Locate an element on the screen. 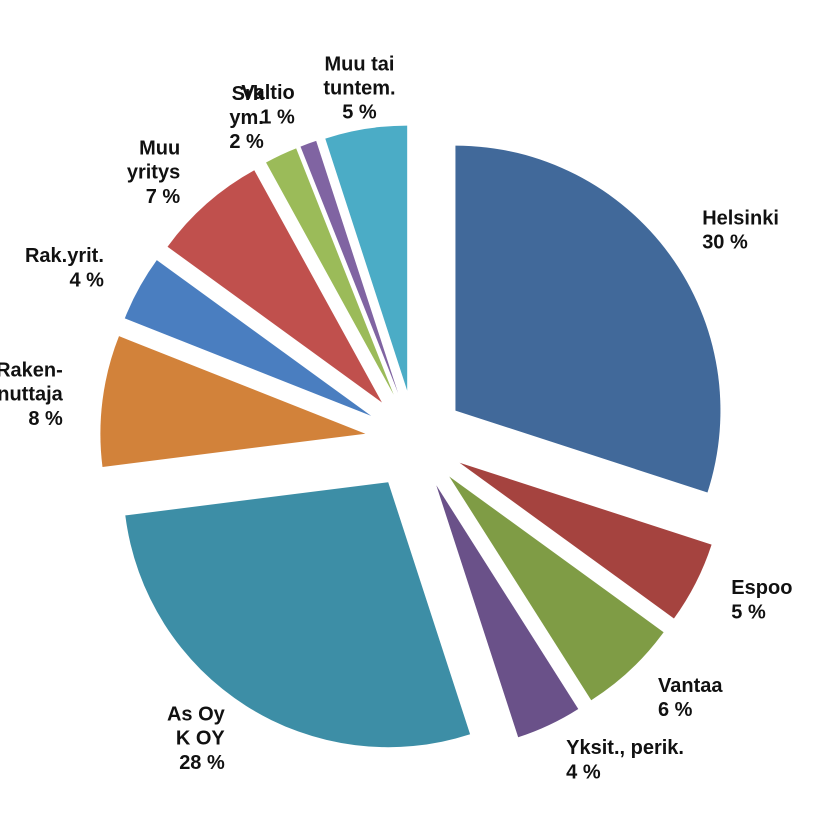  value-label: 28 % is located at coordinates (202, 763).